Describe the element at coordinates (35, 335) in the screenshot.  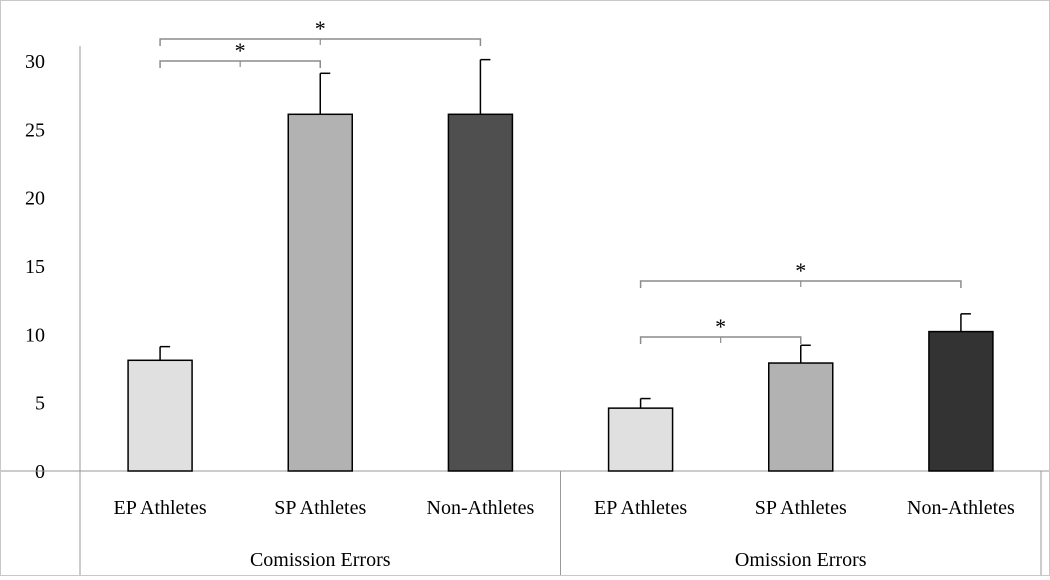
I see `y-tick-label: 10` at that location.